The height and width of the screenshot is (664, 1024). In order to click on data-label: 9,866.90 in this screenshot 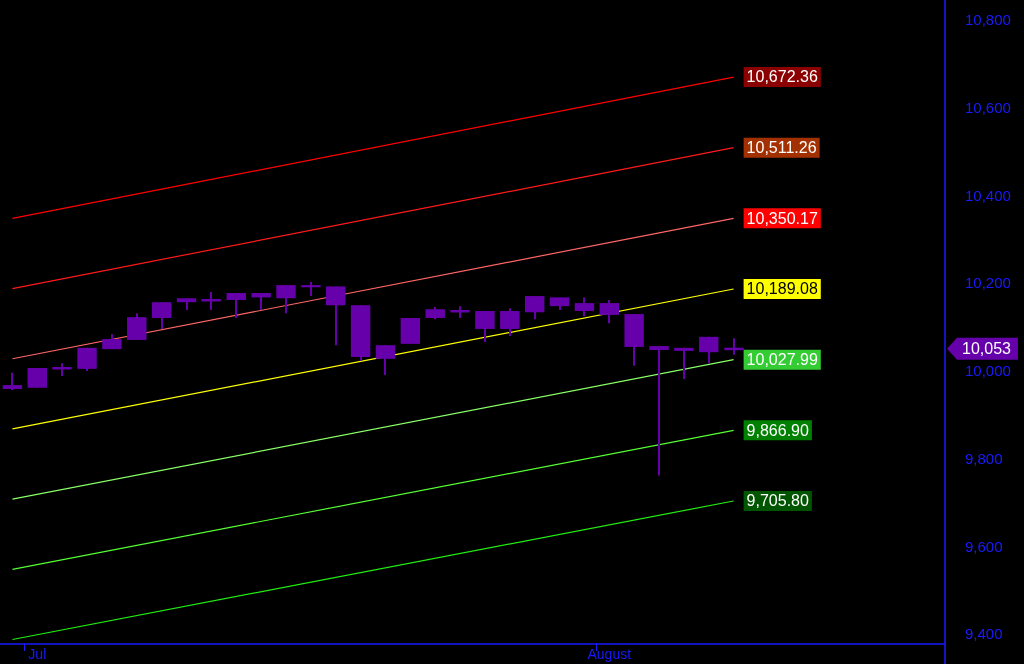, I will do `click(777, 430)`.